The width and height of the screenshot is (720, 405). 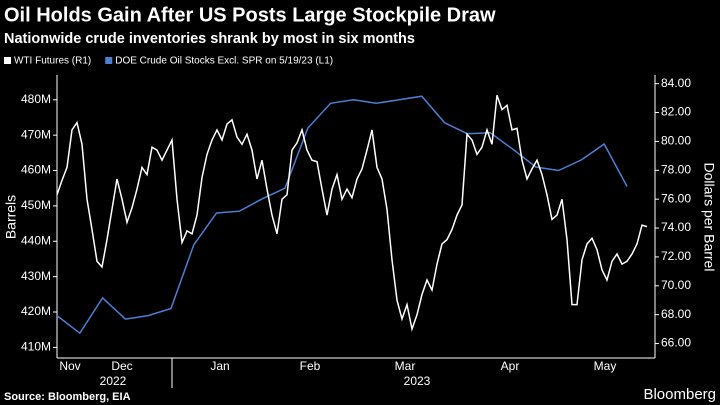 I want to click on y2-tick-label: 80.00, so click(x=676, y=141).